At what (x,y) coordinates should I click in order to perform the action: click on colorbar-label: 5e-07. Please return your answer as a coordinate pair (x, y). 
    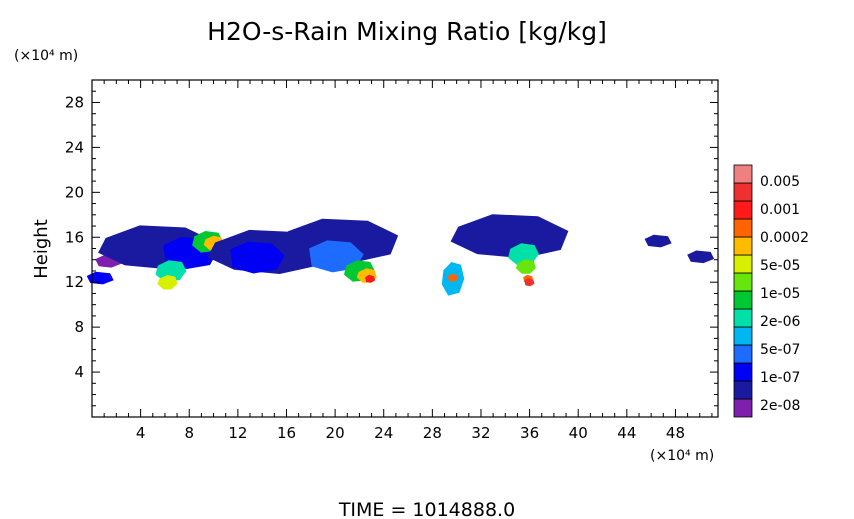
    Looking at the image, I should click on (780, 350).